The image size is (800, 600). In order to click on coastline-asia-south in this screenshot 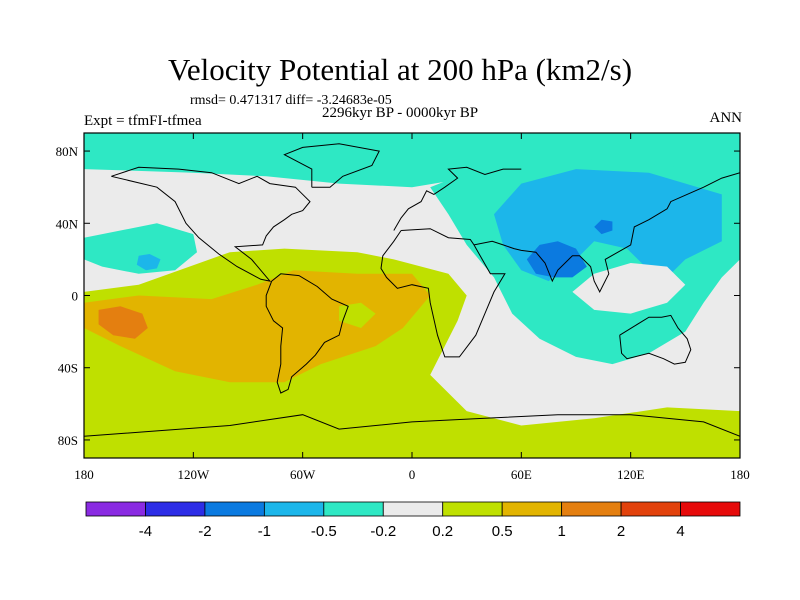, I will do `click(606, 233)`.